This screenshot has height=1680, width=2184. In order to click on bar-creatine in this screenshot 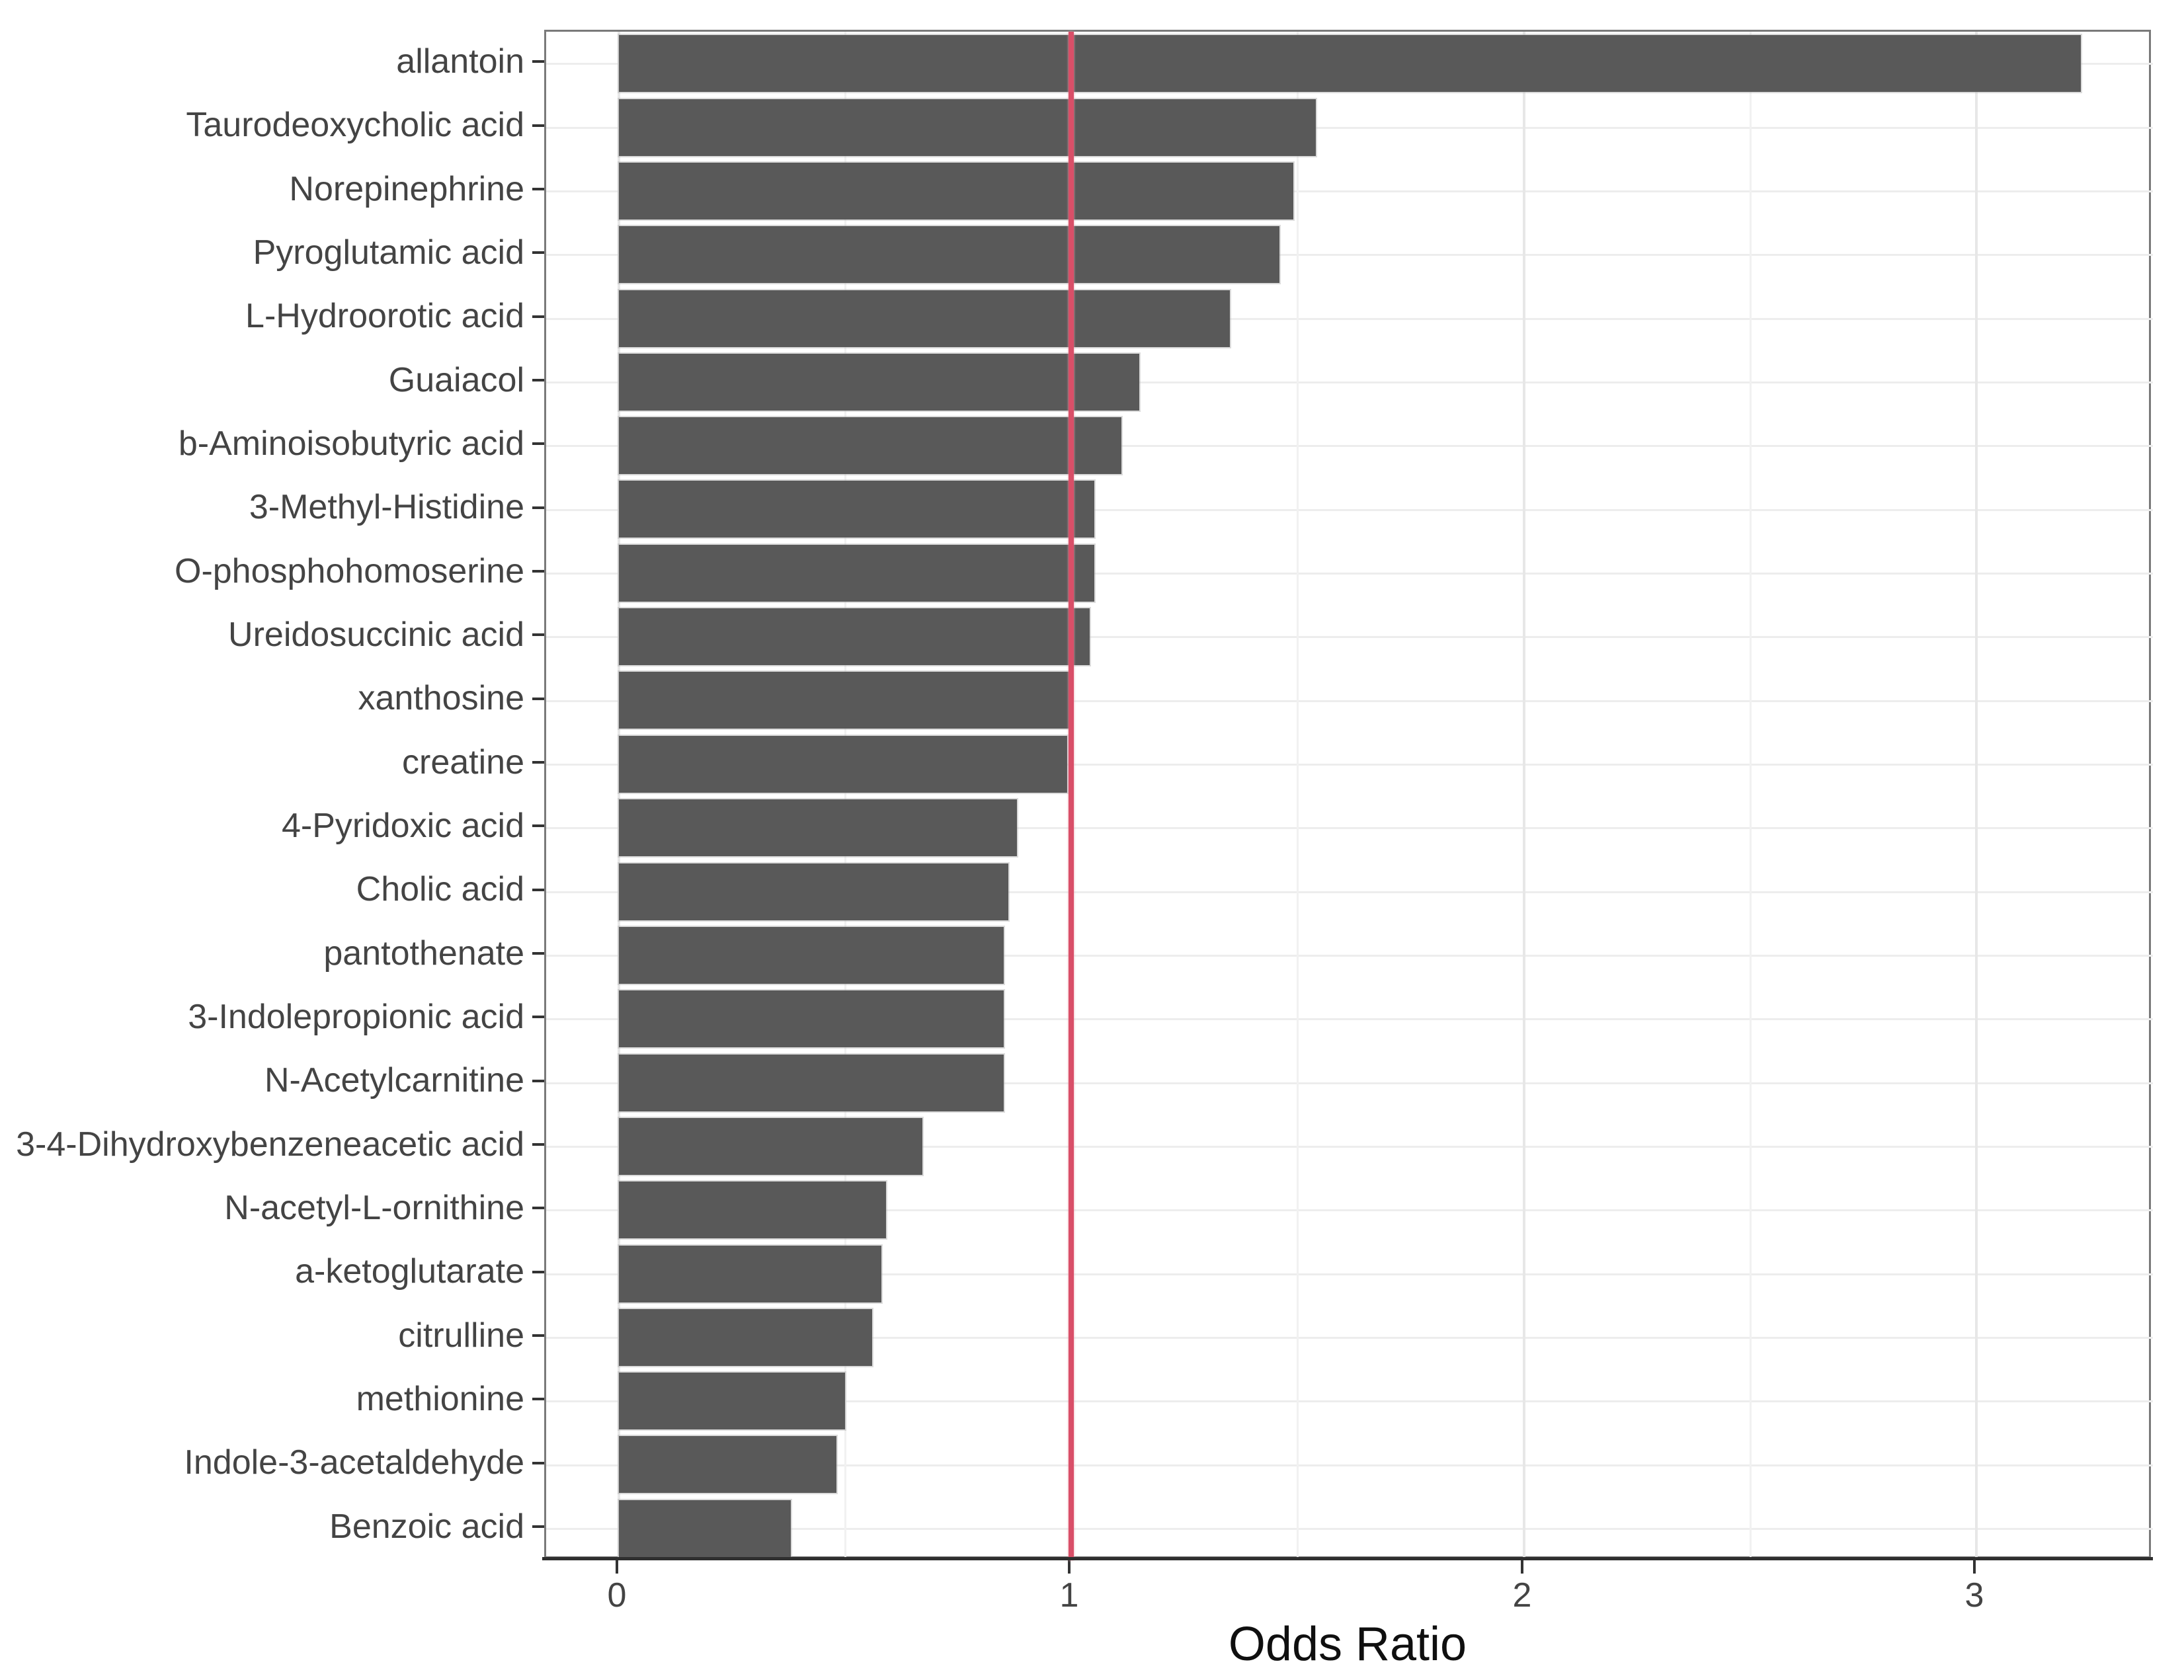, I will do `click(843, 764)`.